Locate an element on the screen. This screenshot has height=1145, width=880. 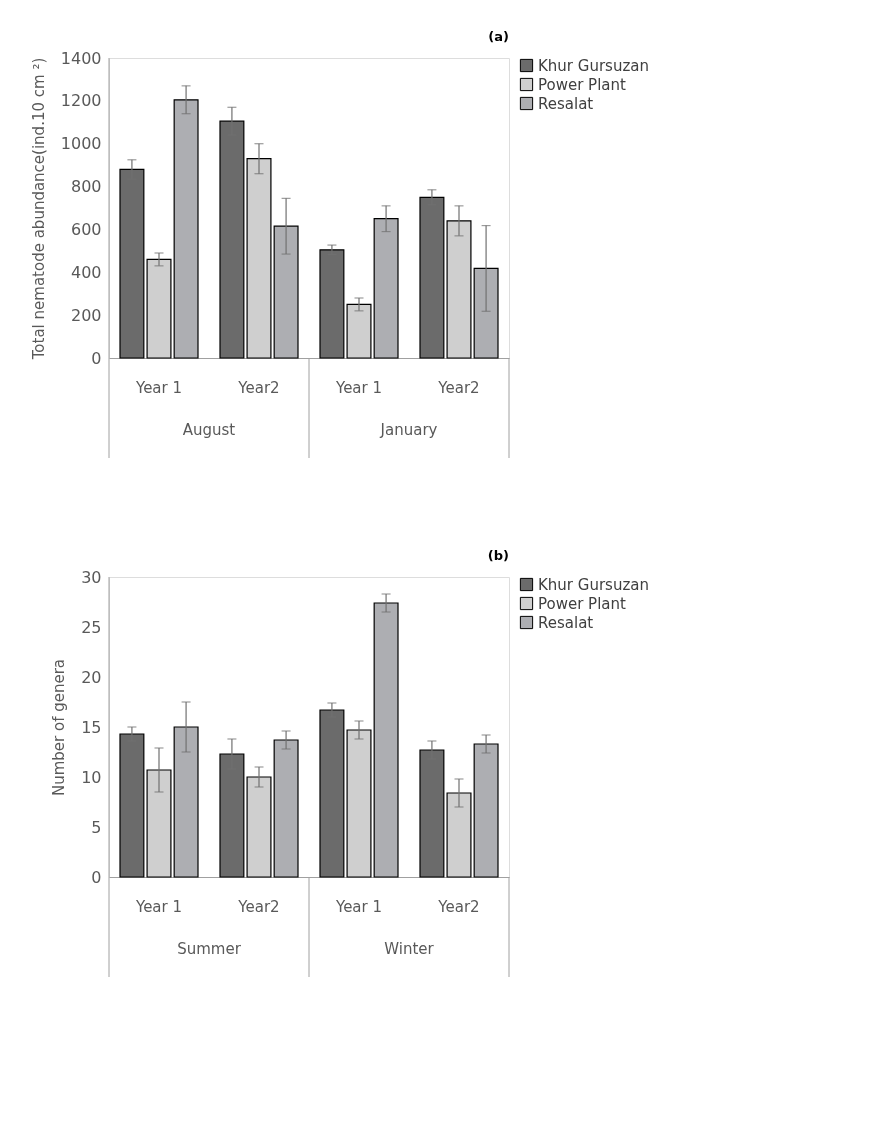
y-tick-label: 1000 is located at coordinates (81, 144).